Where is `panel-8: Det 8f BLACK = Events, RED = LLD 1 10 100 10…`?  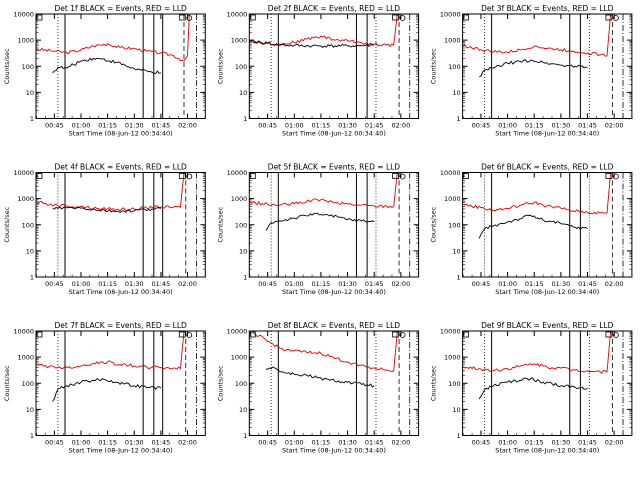 panel-8: Det 8f BLACK = Events, RED = LLD 1 10 100 10… is located at coordinates (318, 388).